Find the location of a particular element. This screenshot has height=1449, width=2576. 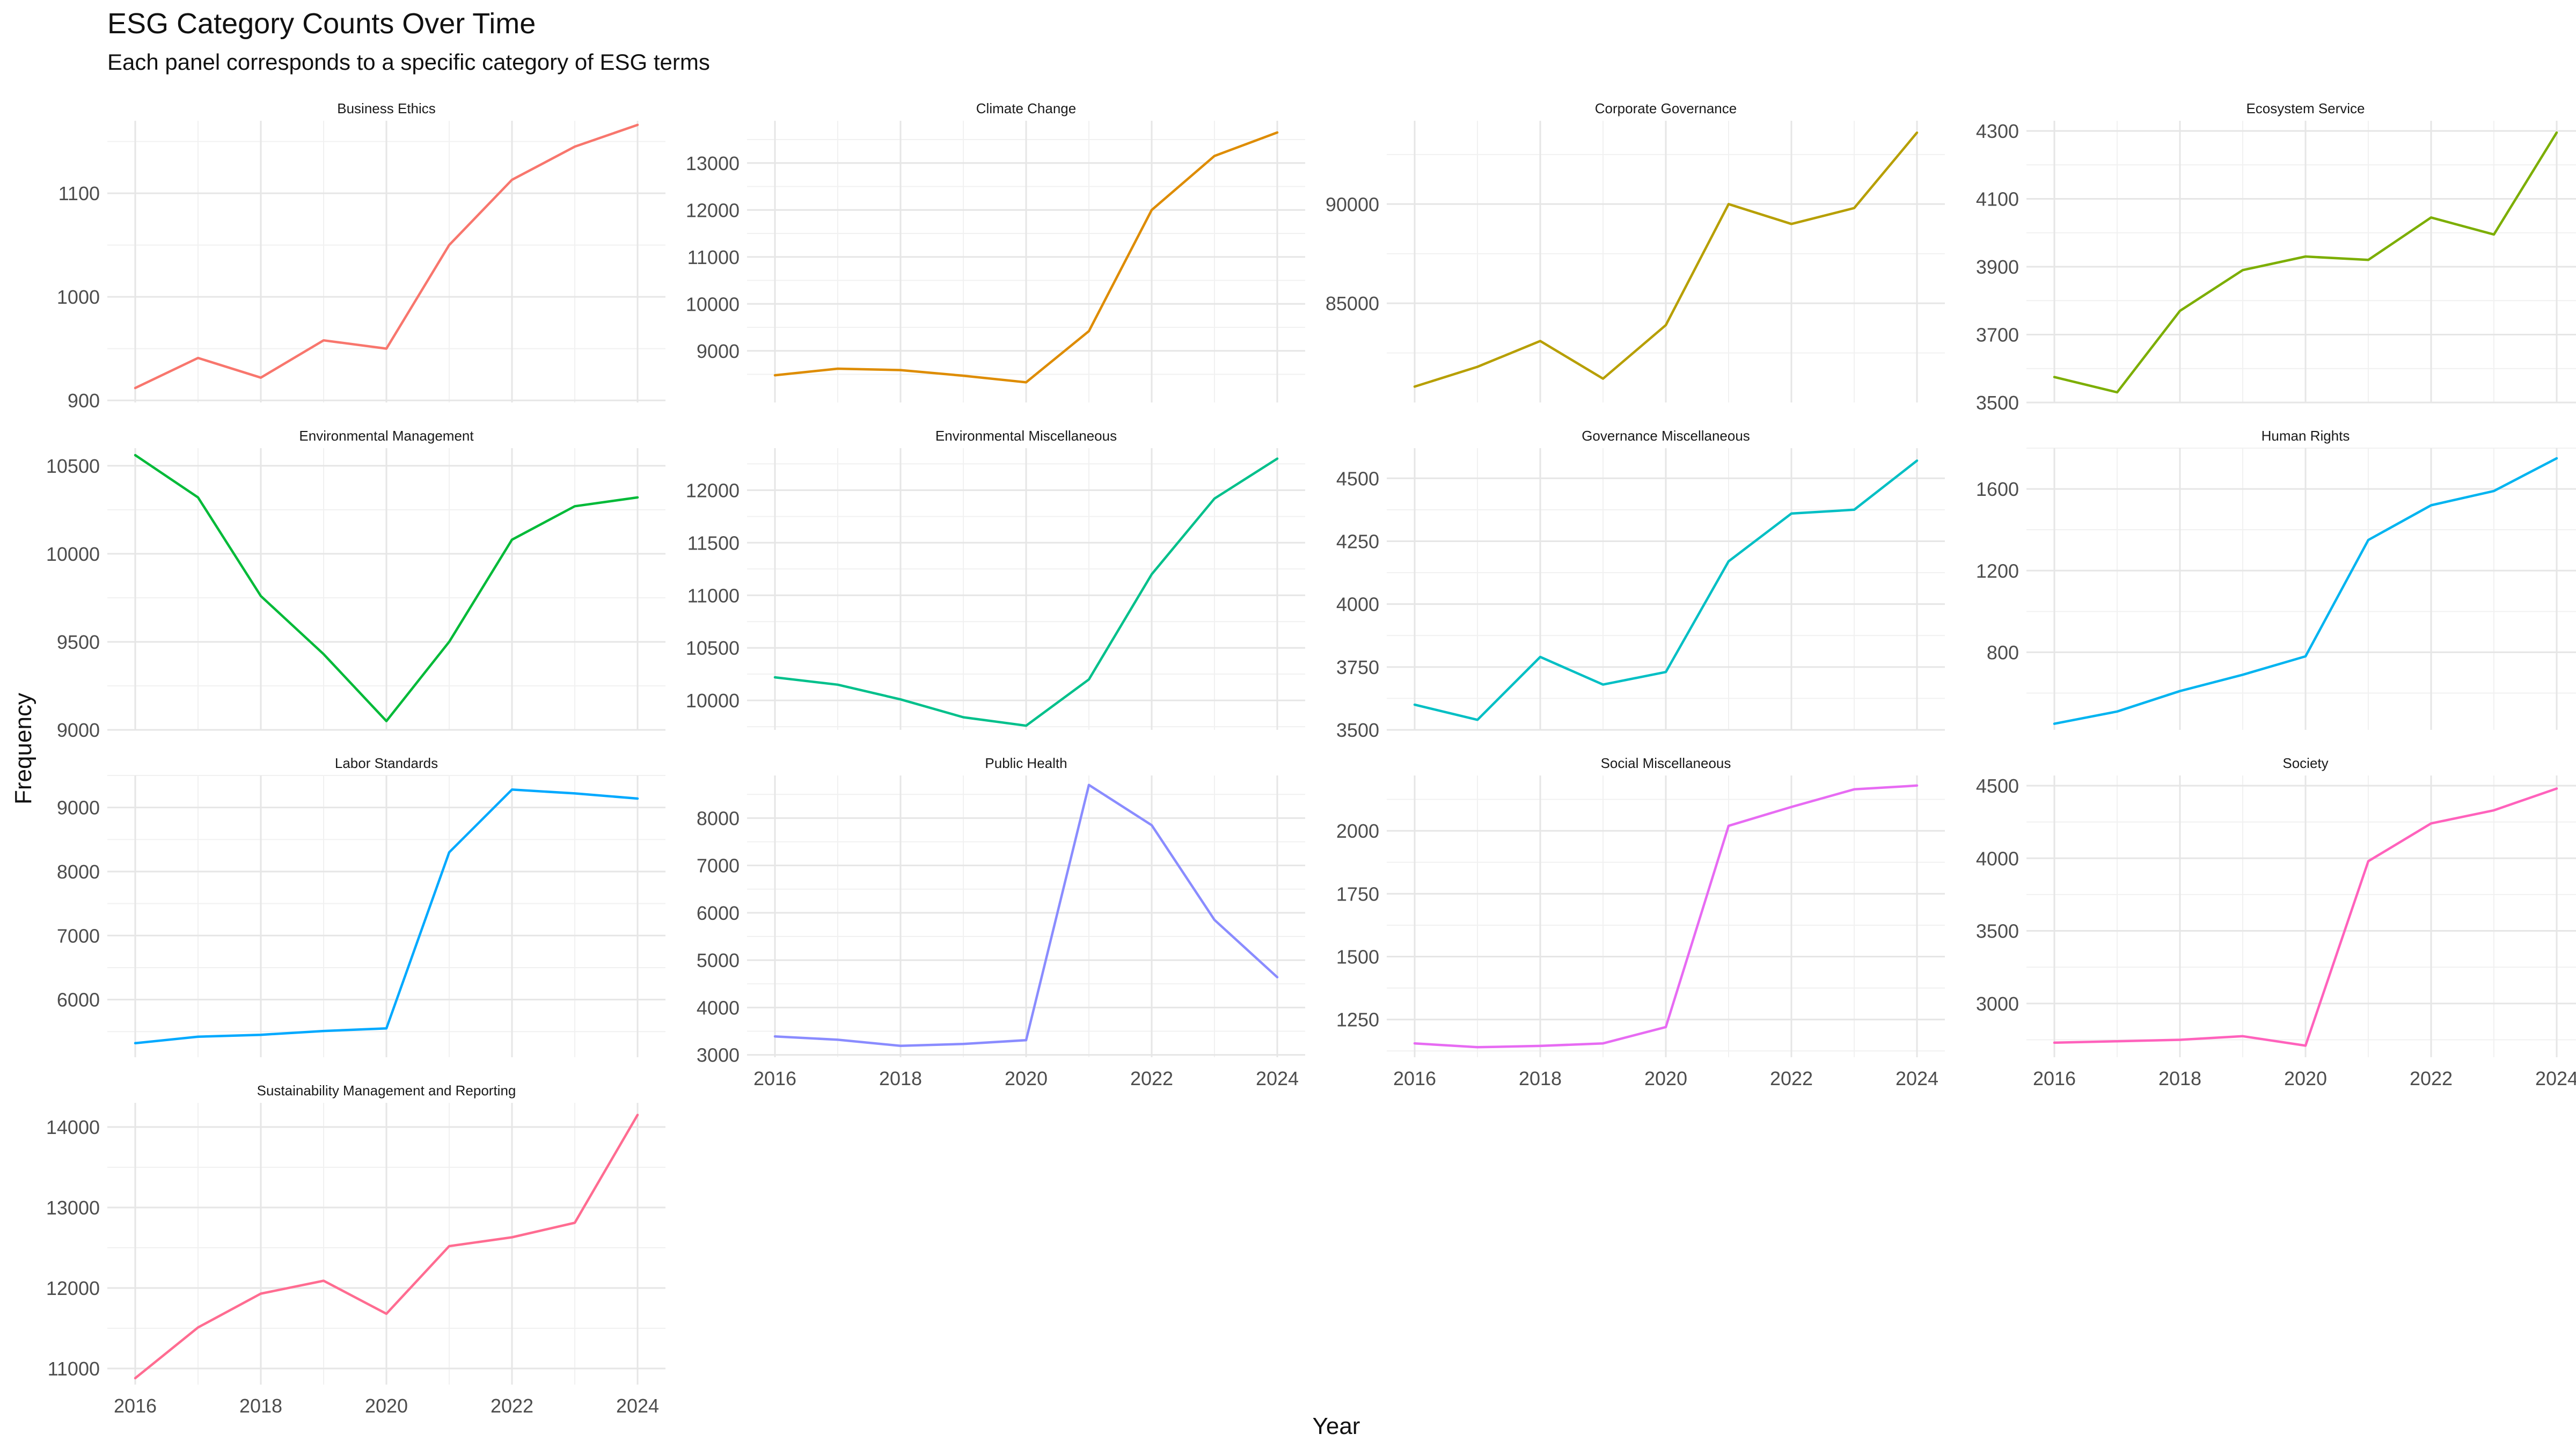

x-tick-label: 2020 is located at coordinates (1665, 1078).